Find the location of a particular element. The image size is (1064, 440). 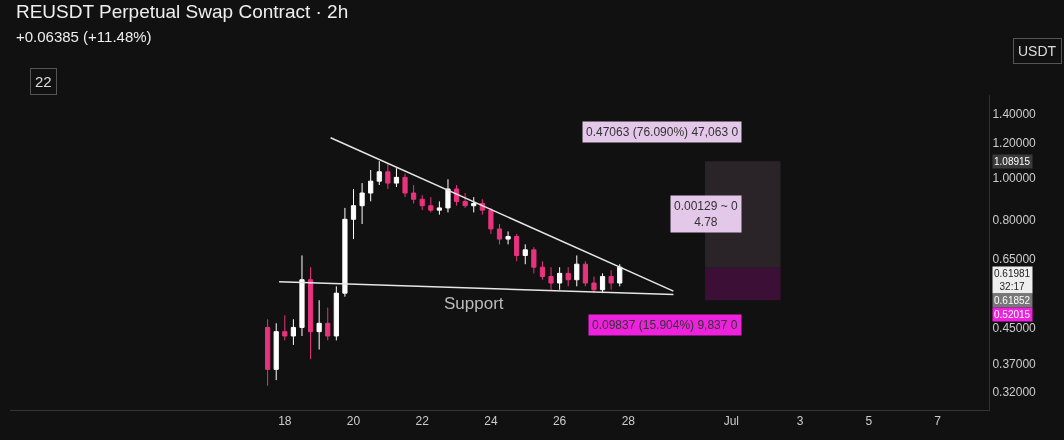

y-tick-label: 0.37000 is located at coordinates (1014, 364).